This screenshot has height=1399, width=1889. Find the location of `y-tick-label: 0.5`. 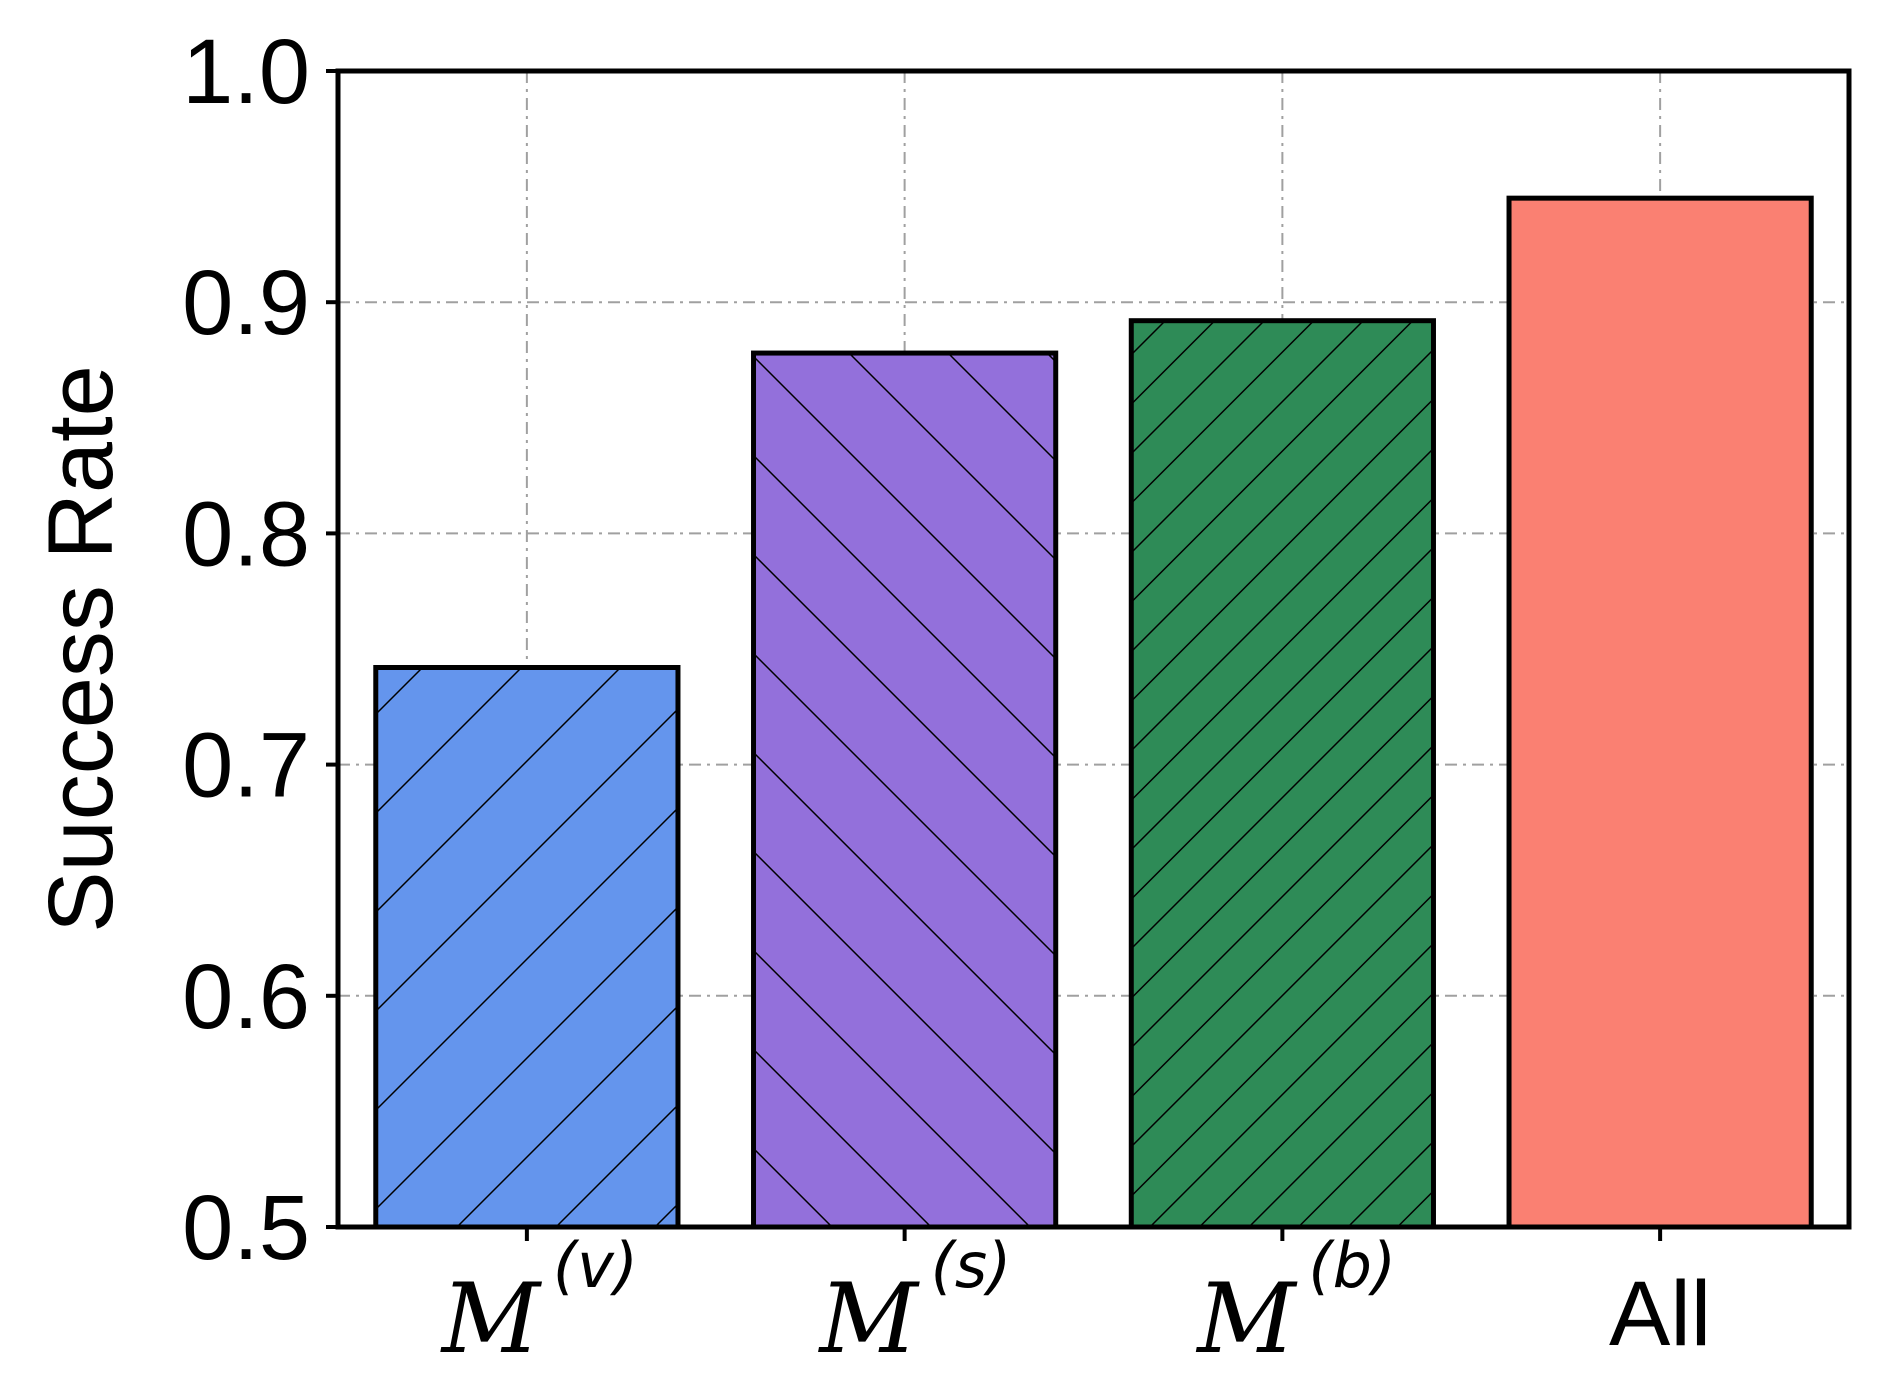

y-tick-label: 0.5 is located at coordinates (246, 1228).